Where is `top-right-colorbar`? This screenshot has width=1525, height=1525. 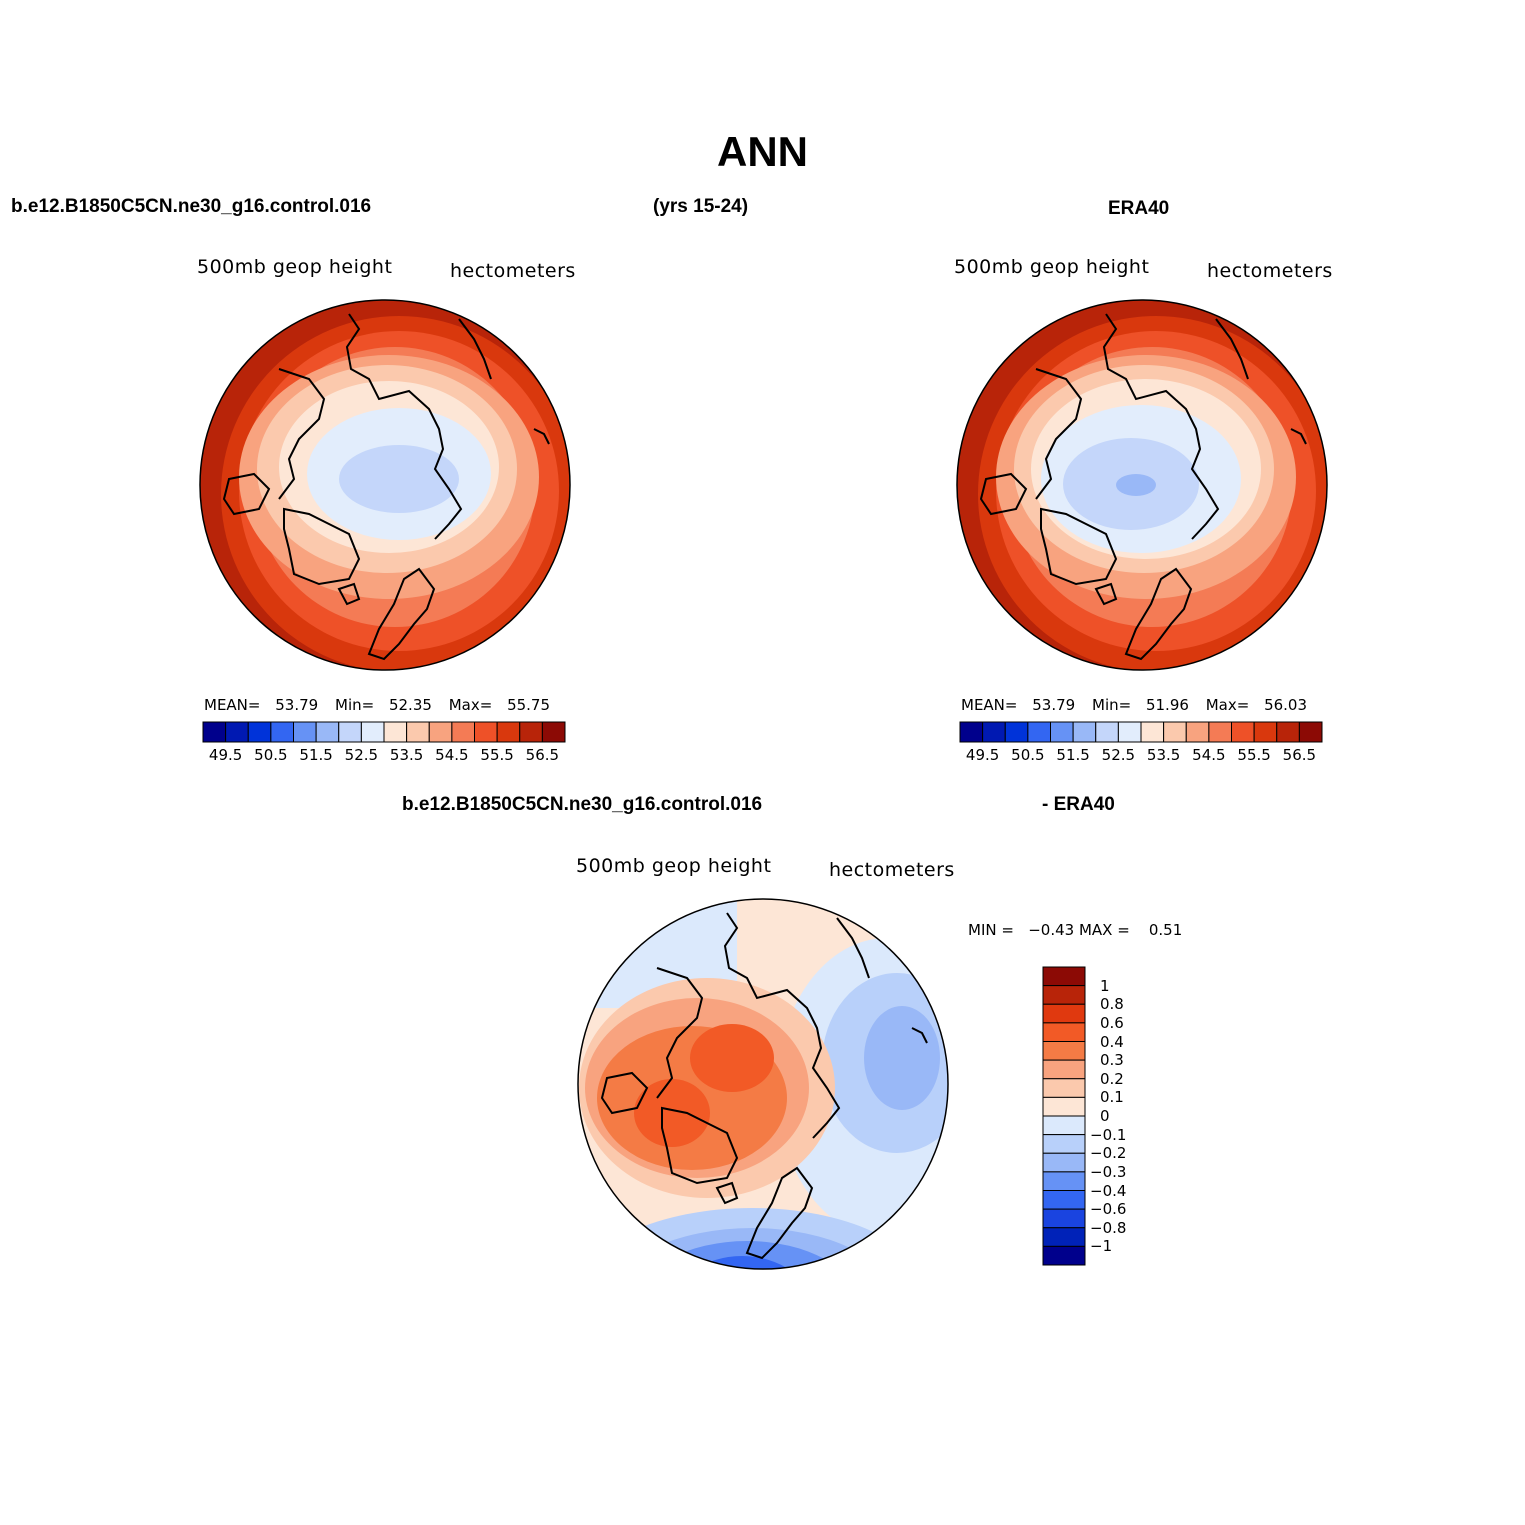 top-right-colorbar is located at coordinates (1141, 732).